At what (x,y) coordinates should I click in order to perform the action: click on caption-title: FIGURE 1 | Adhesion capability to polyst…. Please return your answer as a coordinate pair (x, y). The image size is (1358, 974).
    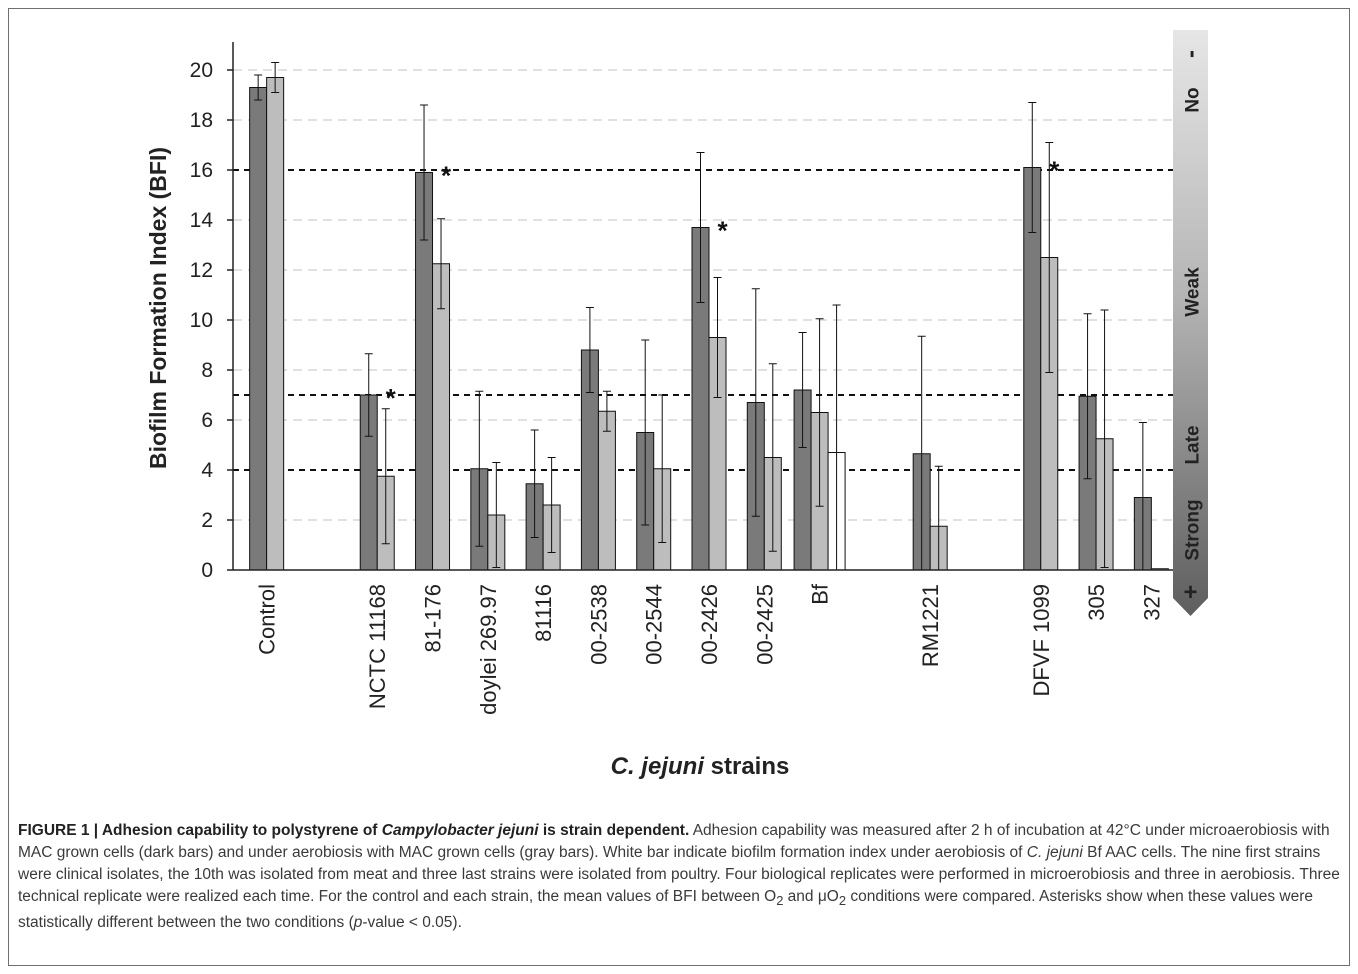
    Looking at the image, I should click on (354, 830).